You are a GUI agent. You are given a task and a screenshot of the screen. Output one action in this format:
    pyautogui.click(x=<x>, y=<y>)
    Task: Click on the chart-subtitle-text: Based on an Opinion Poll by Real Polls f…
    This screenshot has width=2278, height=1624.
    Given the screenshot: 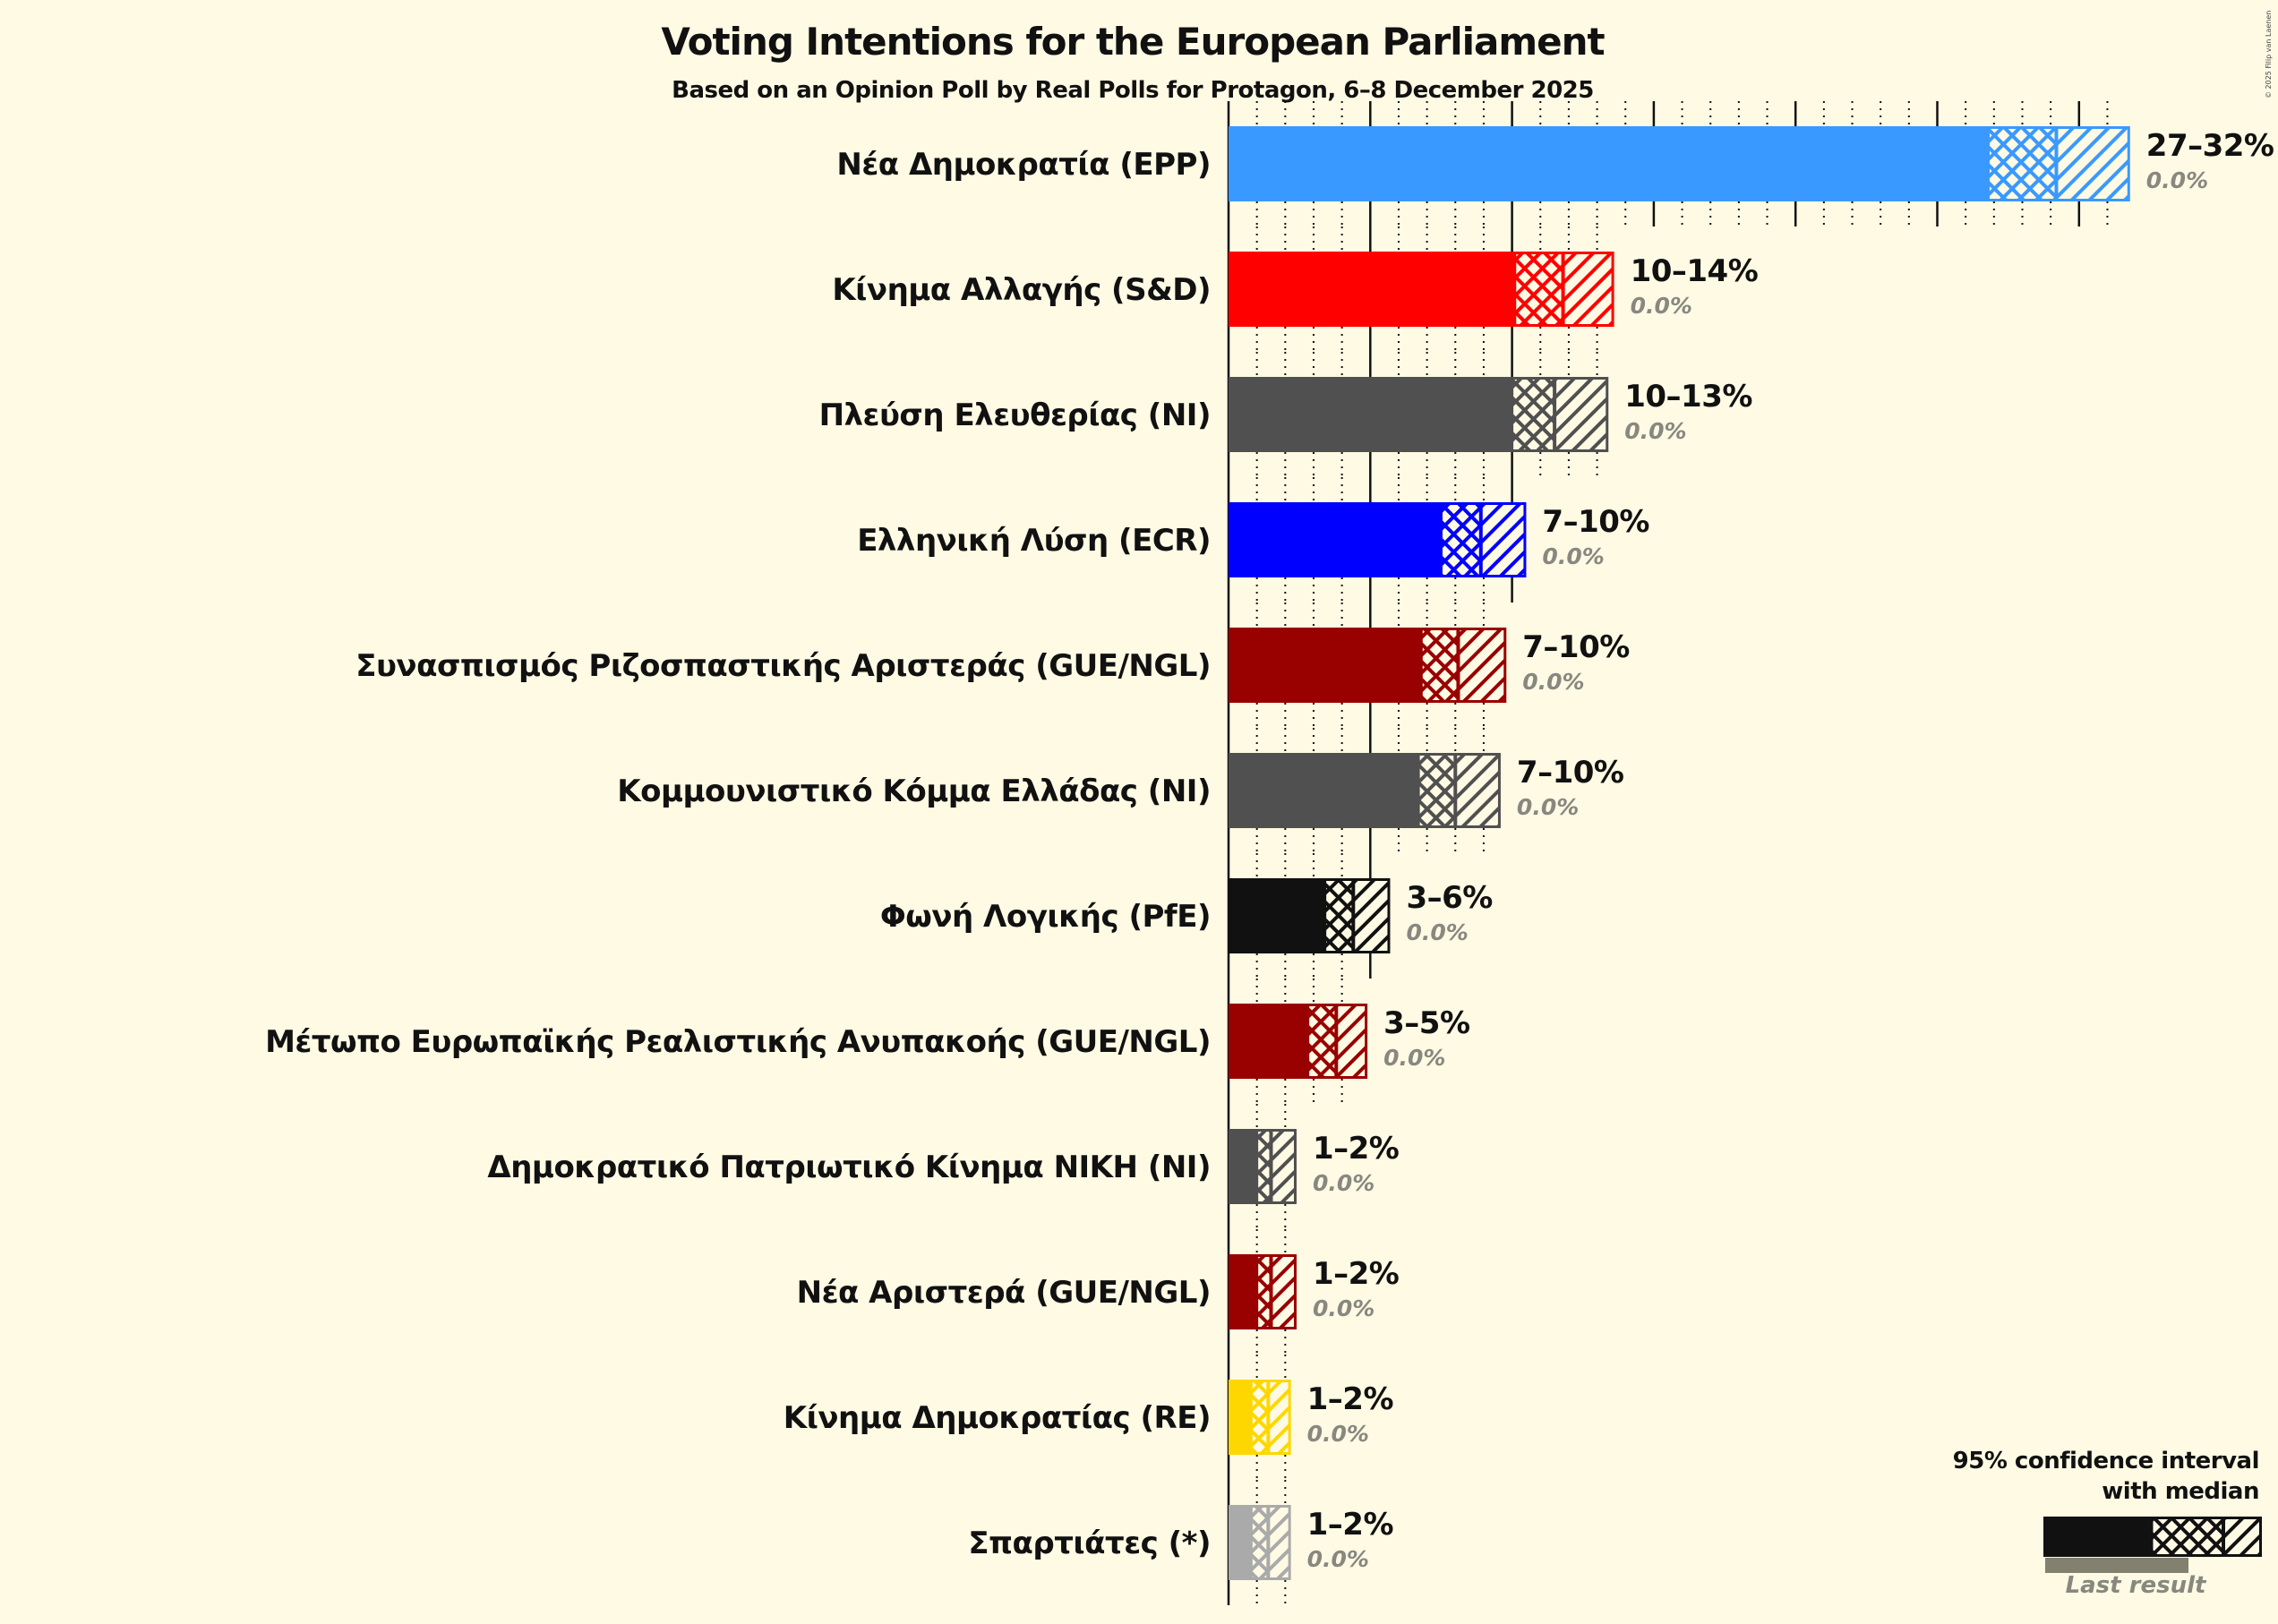 What is the action you would take?
    pyautogui.click(x=1133, y=90)
    